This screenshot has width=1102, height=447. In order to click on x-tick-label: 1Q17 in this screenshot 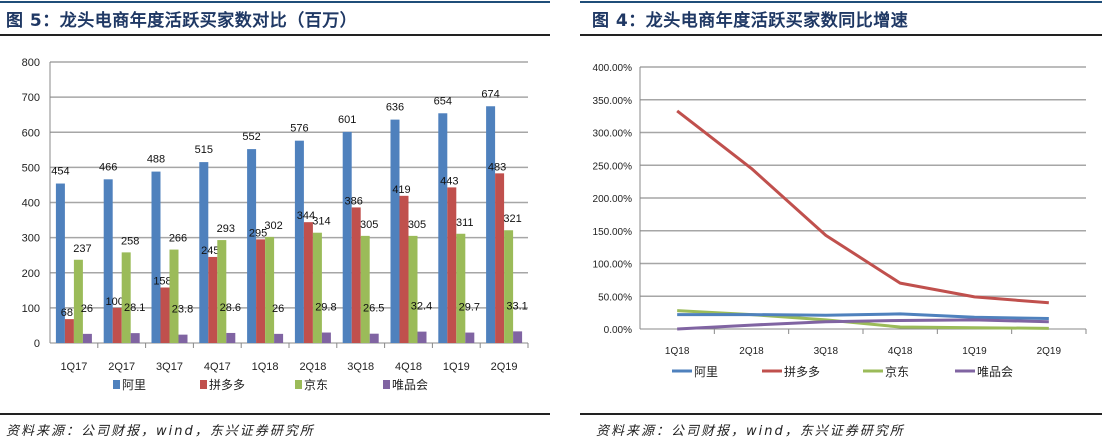, I will do `click(73, 367)`.